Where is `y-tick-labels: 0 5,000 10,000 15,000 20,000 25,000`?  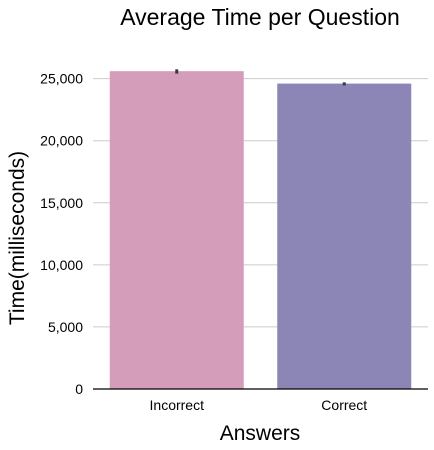 y-tick-labels: 0 5,000 10,000 15,000 20,000 25,000 is located at coordinates (61, 234).